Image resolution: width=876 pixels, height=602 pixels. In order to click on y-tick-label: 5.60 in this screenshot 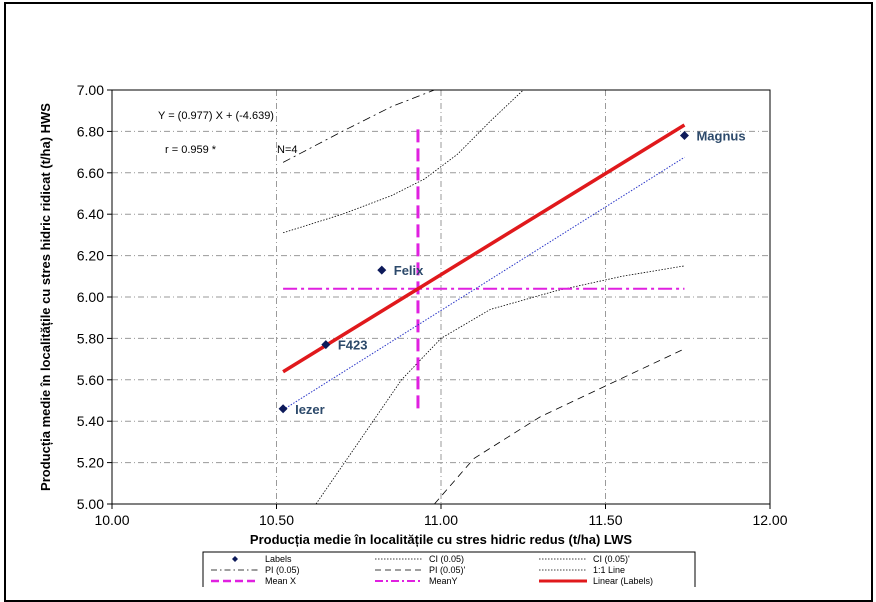, I will do `click(90, 380)`.